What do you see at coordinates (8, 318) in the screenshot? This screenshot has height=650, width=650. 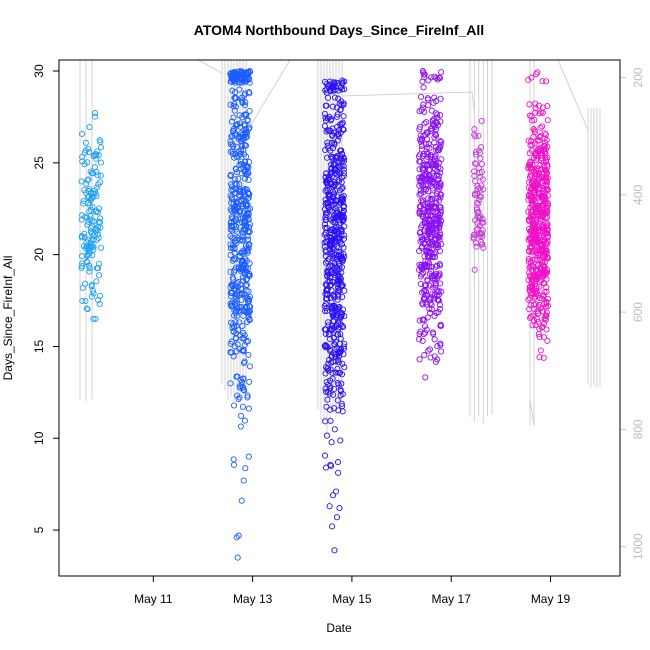 I see `y-axis-label: Days_Since_FireInf_All` at bounding box center [8, 318].